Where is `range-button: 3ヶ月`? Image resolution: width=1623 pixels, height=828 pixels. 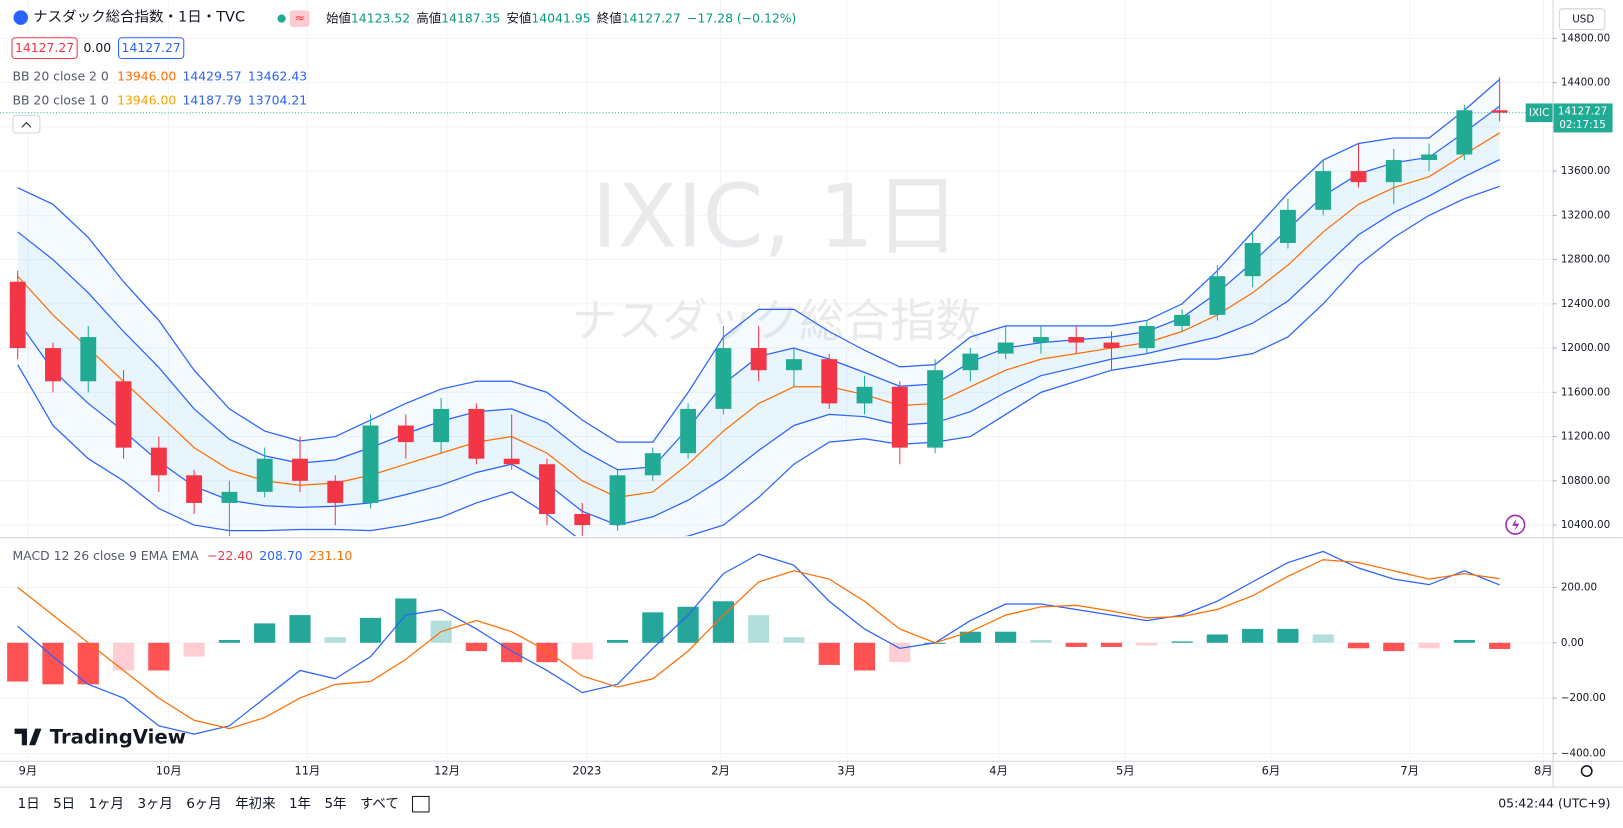
range-button: 3ヶ月 is located at coordinates (154, 804).